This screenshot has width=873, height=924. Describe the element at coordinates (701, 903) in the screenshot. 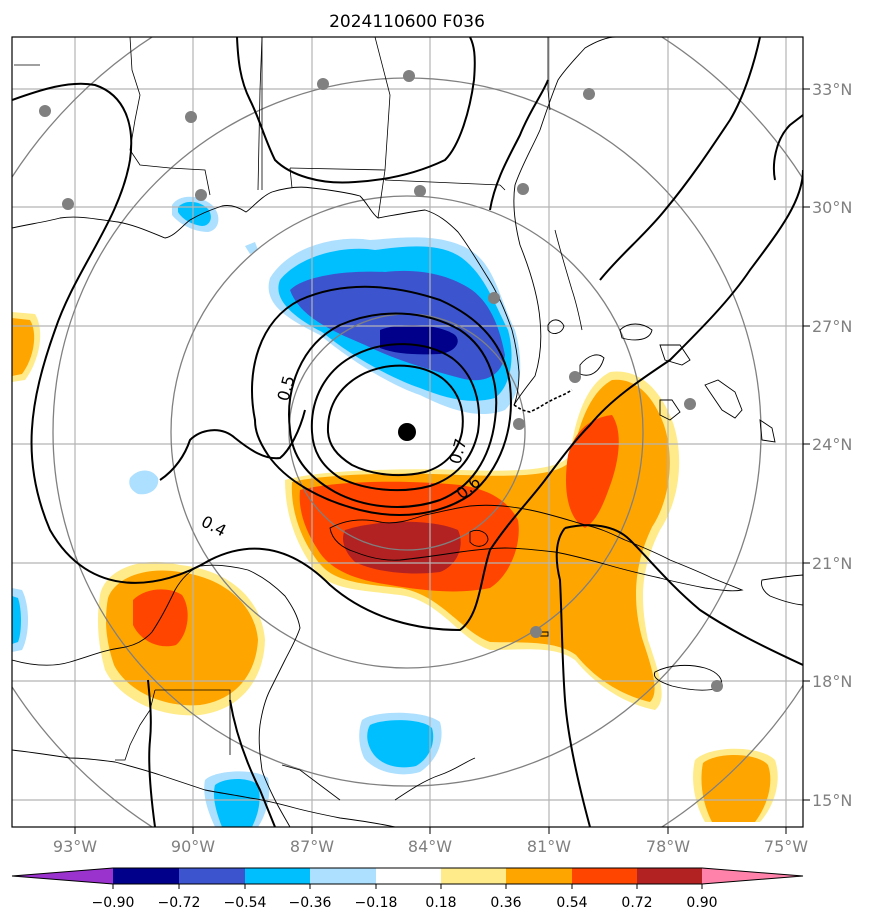

I see `colorbar-label: 0.90` at that location.